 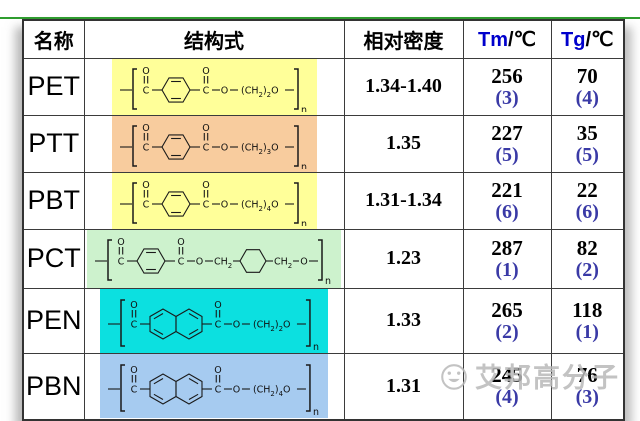 I want to click on tm-rank: (3), so click(x=507, y=97).